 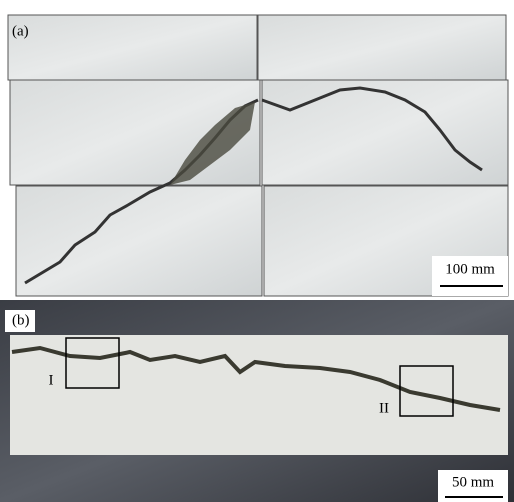 I want to click on label-box, so click(x=20, y=321).